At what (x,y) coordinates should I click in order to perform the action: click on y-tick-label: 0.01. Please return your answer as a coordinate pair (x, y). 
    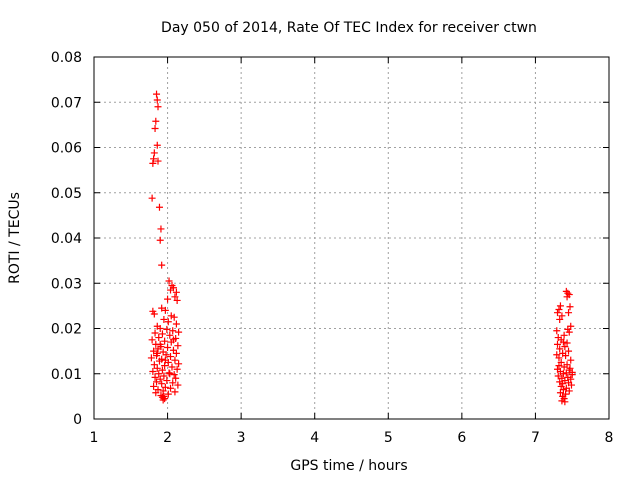
    Looking at the image, I should click on (66, 375).